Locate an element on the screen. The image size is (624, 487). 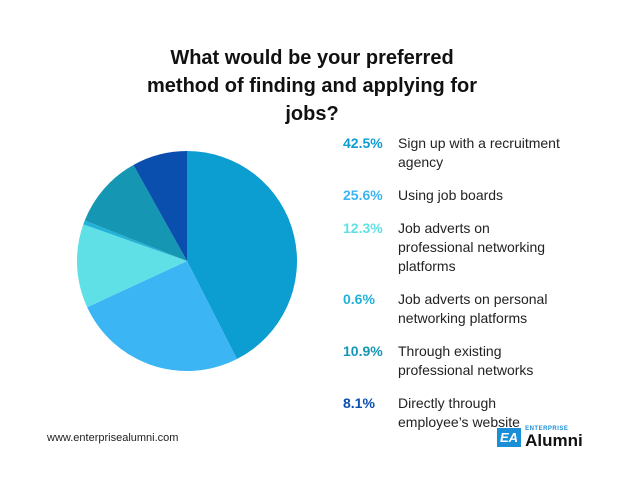
legend-label: Directly through employee’s website is located at coordinates (459, 412).